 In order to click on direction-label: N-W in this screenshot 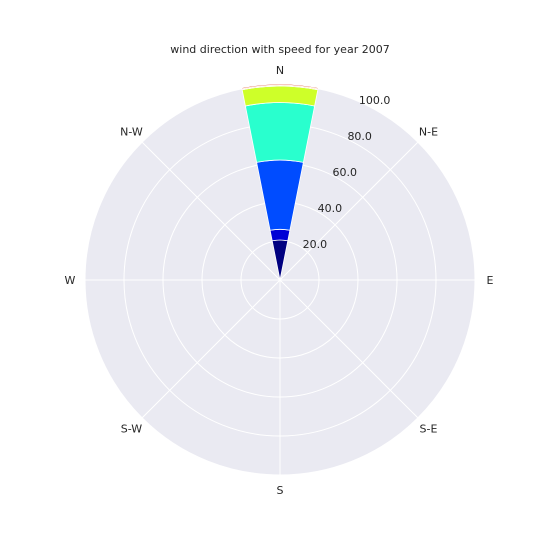, I will do `click(131, 132)`.